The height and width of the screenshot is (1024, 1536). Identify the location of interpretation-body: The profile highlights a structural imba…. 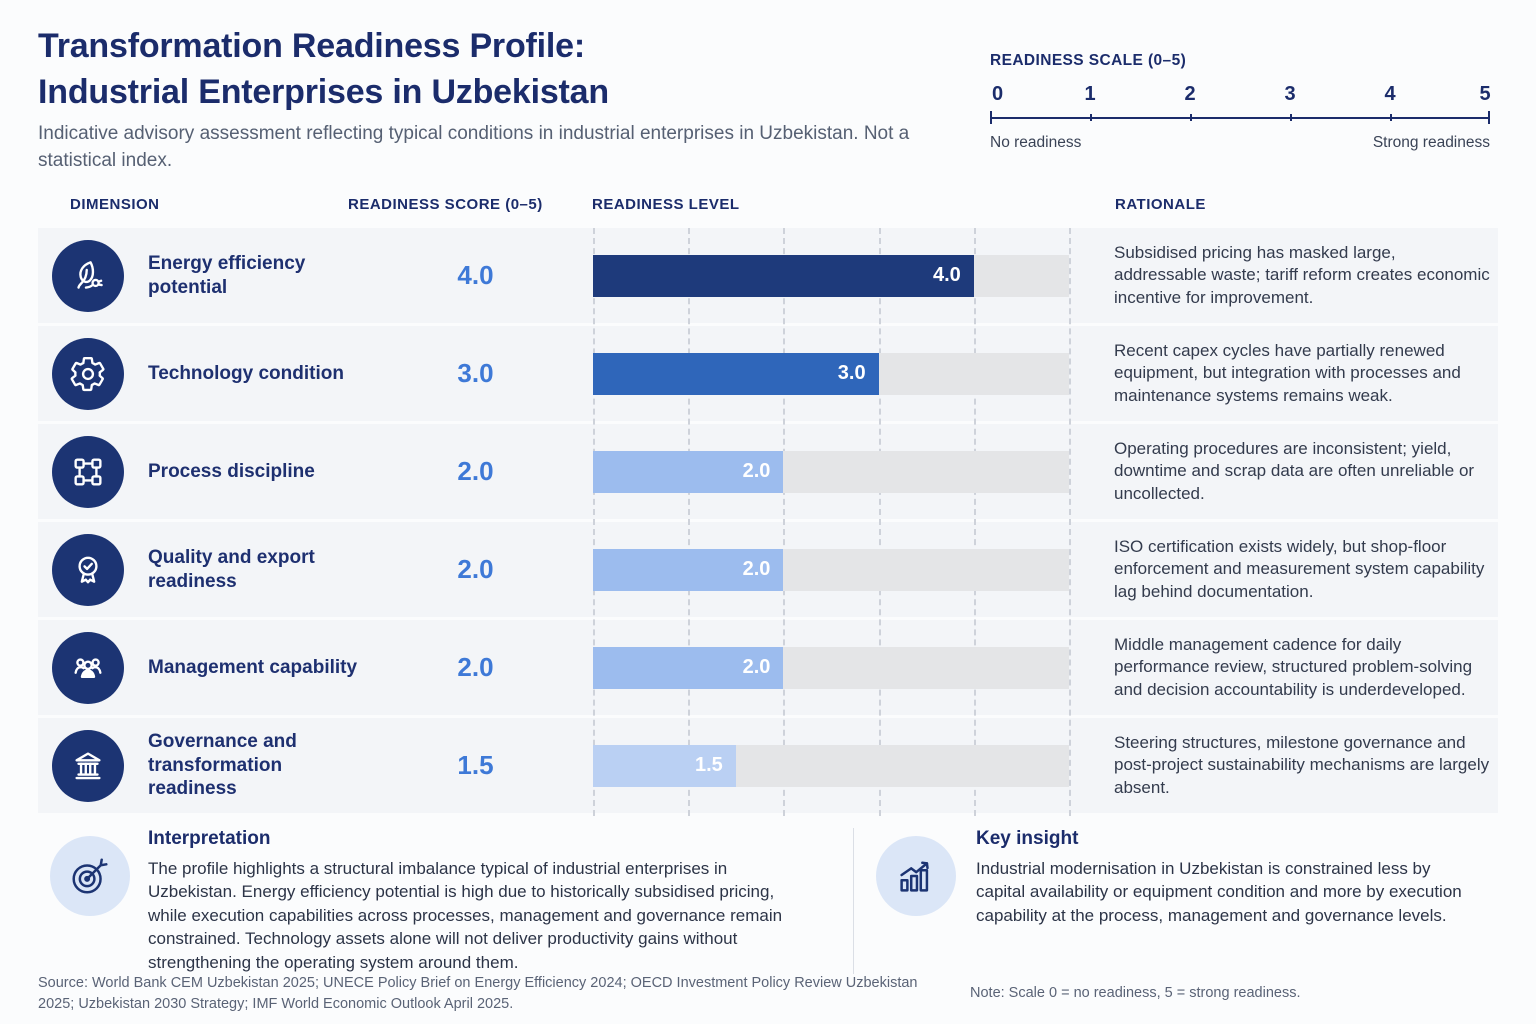
(465, 915).